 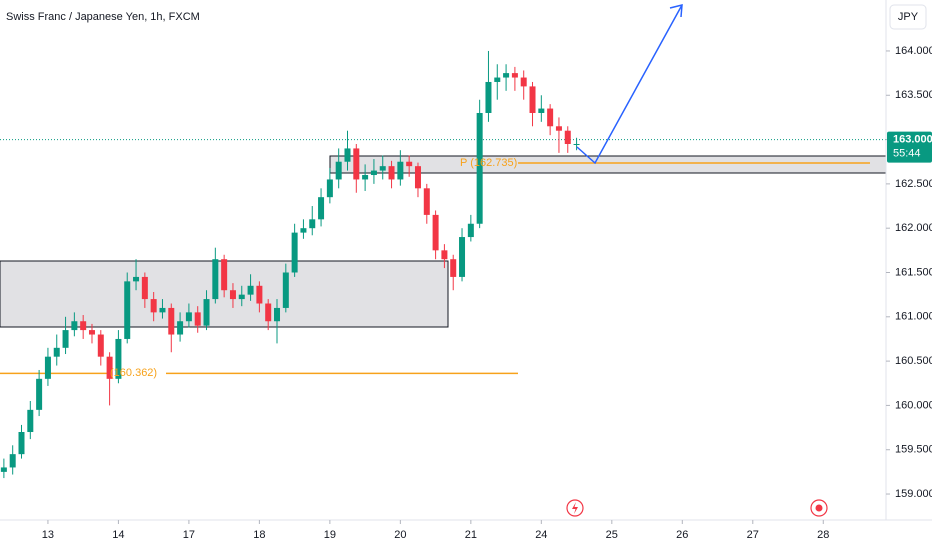 What do you see at coordinates (913, 361) in the screenshot?
I see `y-tick-label: 160.500` at bounding box center [913, 361].